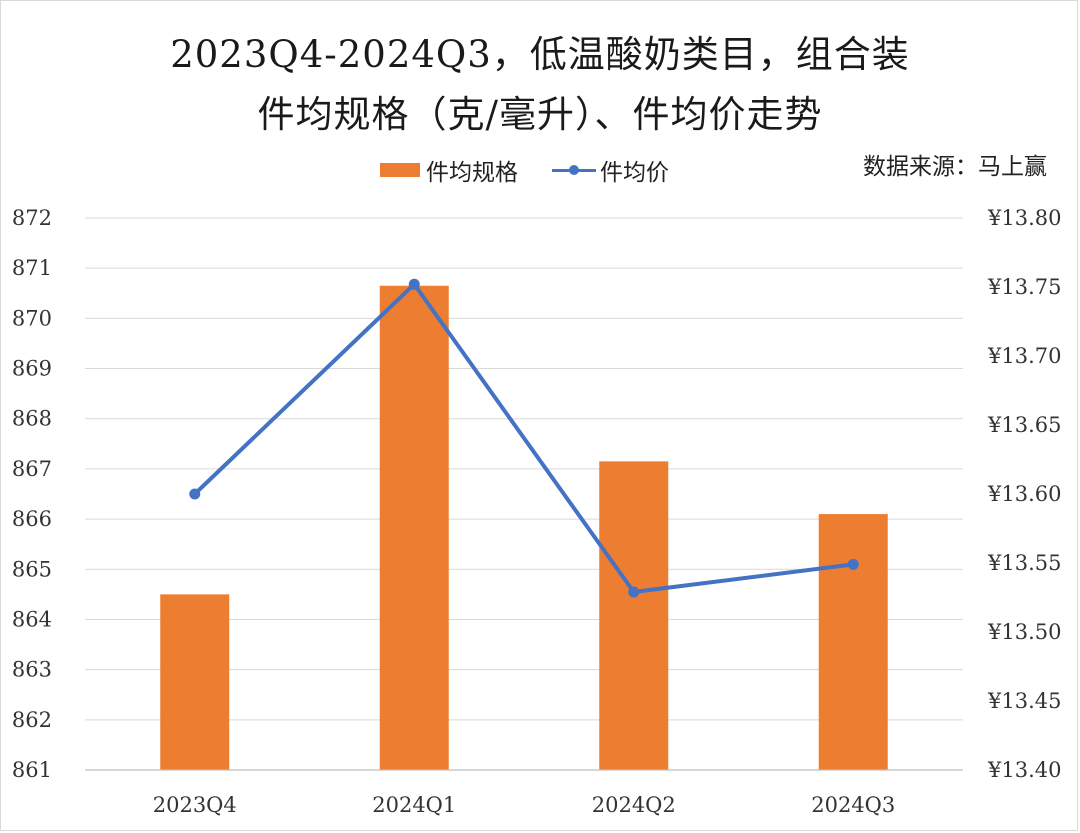  I want to click on legend-line-swatch, so click(574, 170).